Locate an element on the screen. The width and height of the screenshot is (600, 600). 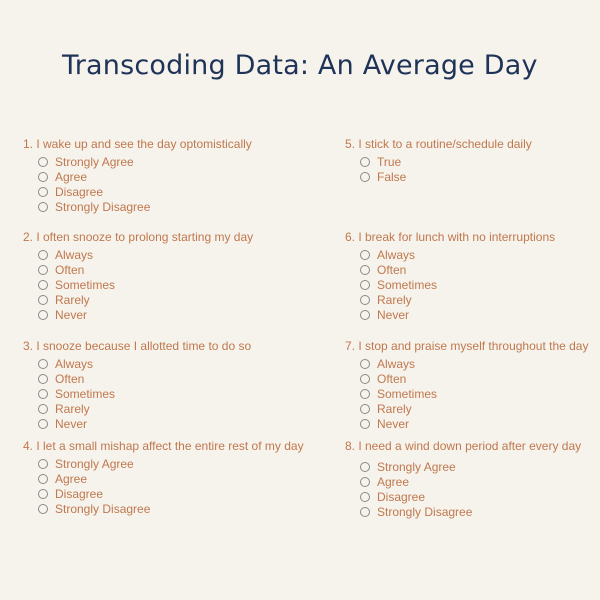
question-7-options: Always Often Sometimes Rarely Never is located at coordinates (466, 393).